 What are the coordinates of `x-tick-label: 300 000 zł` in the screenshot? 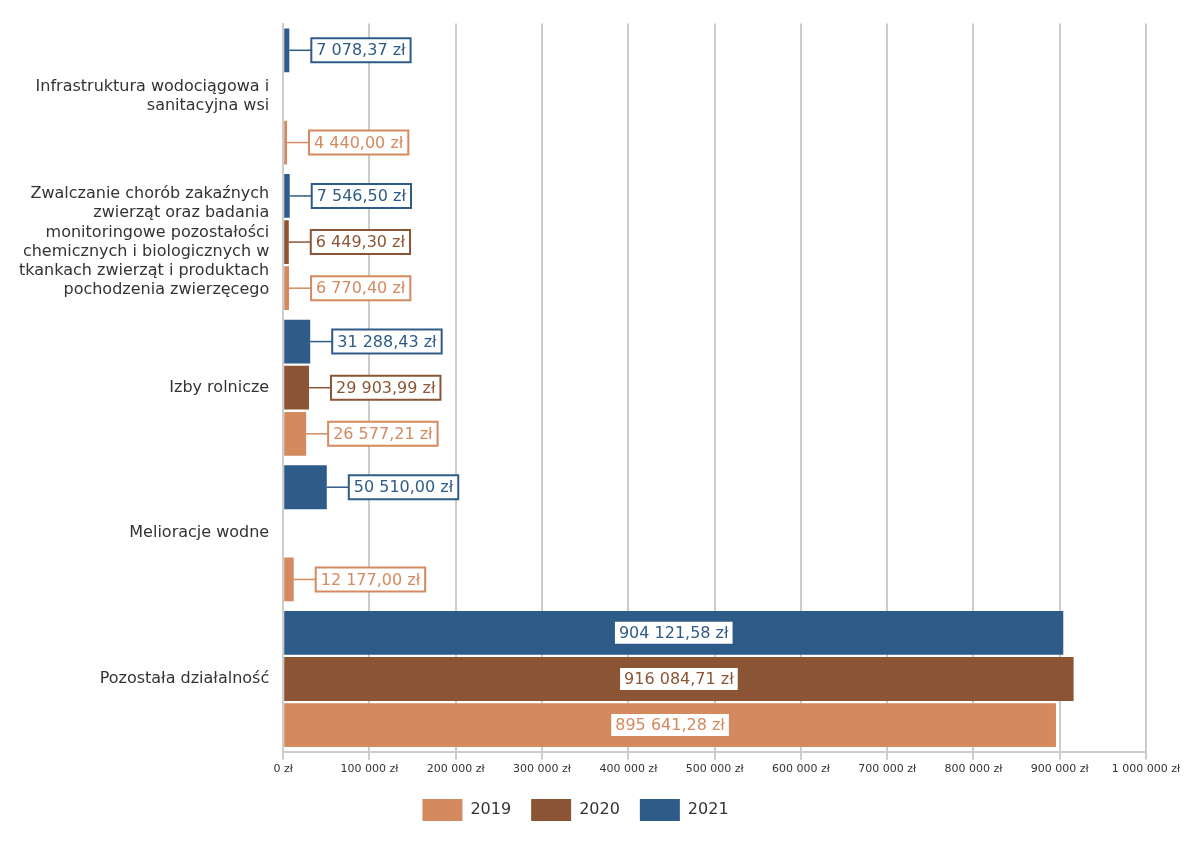 It's located at (542, 769).